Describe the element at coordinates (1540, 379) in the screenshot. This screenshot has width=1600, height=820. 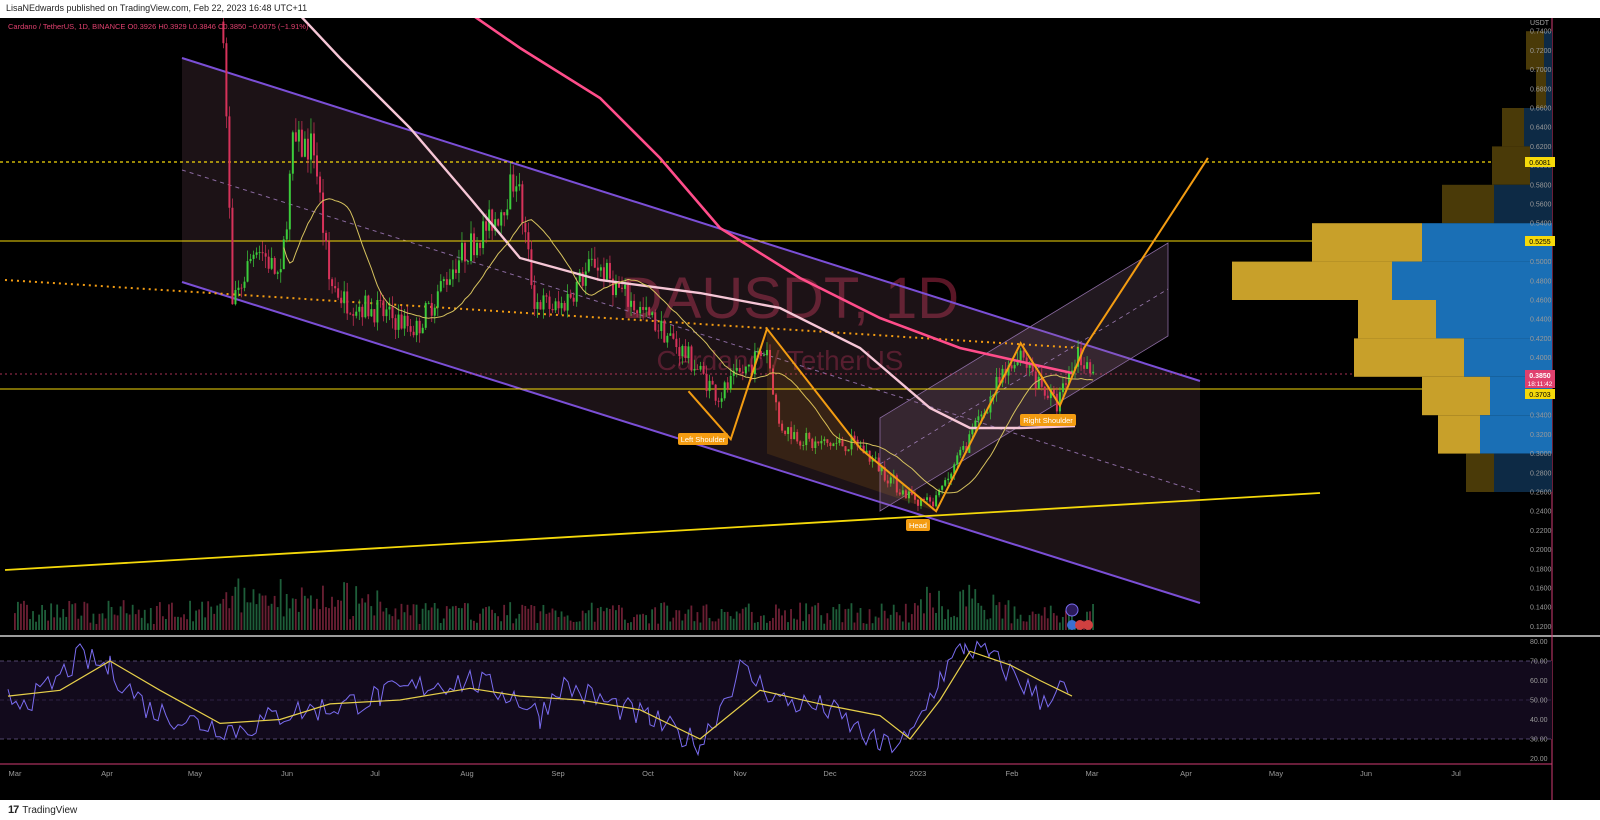
I see `last-price-label: 0.3850 18:11:42` at that location.